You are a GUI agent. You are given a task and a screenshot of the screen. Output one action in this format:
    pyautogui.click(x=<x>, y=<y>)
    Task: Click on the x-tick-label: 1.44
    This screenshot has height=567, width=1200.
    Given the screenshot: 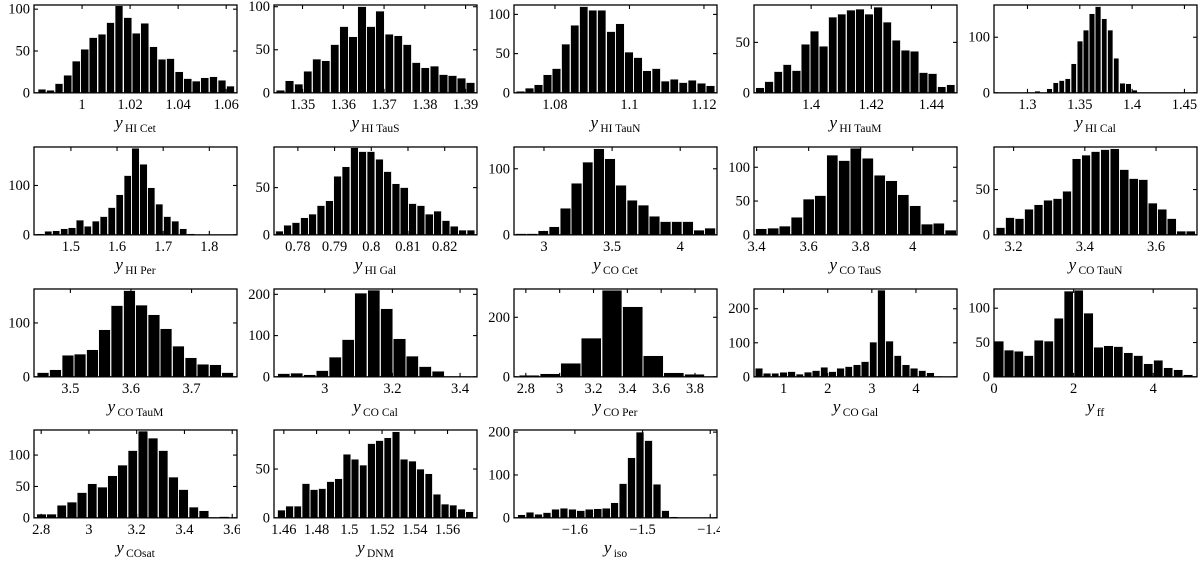 What is the action you would take?
    pyautogui.click(x=932, y=105)
    